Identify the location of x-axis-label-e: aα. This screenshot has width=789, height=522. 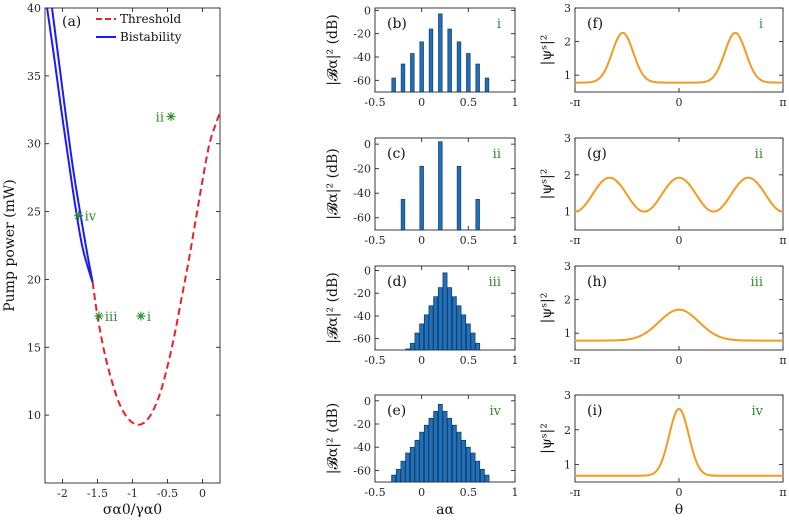
(445, 510).